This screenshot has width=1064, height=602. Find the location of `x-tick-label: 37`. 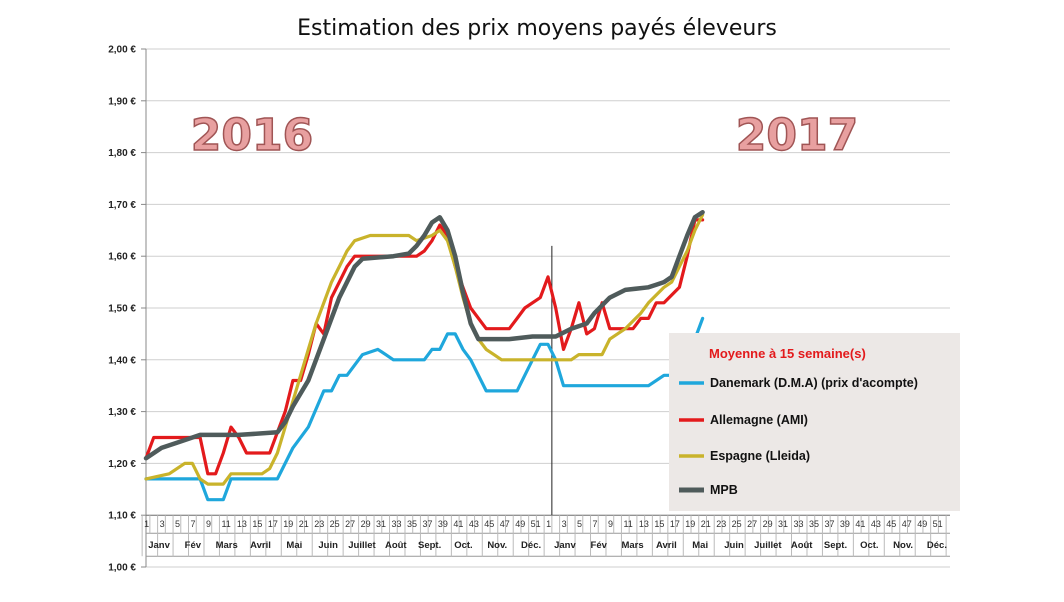

x-tick-label: 37 is located at coordinates (829, 524).